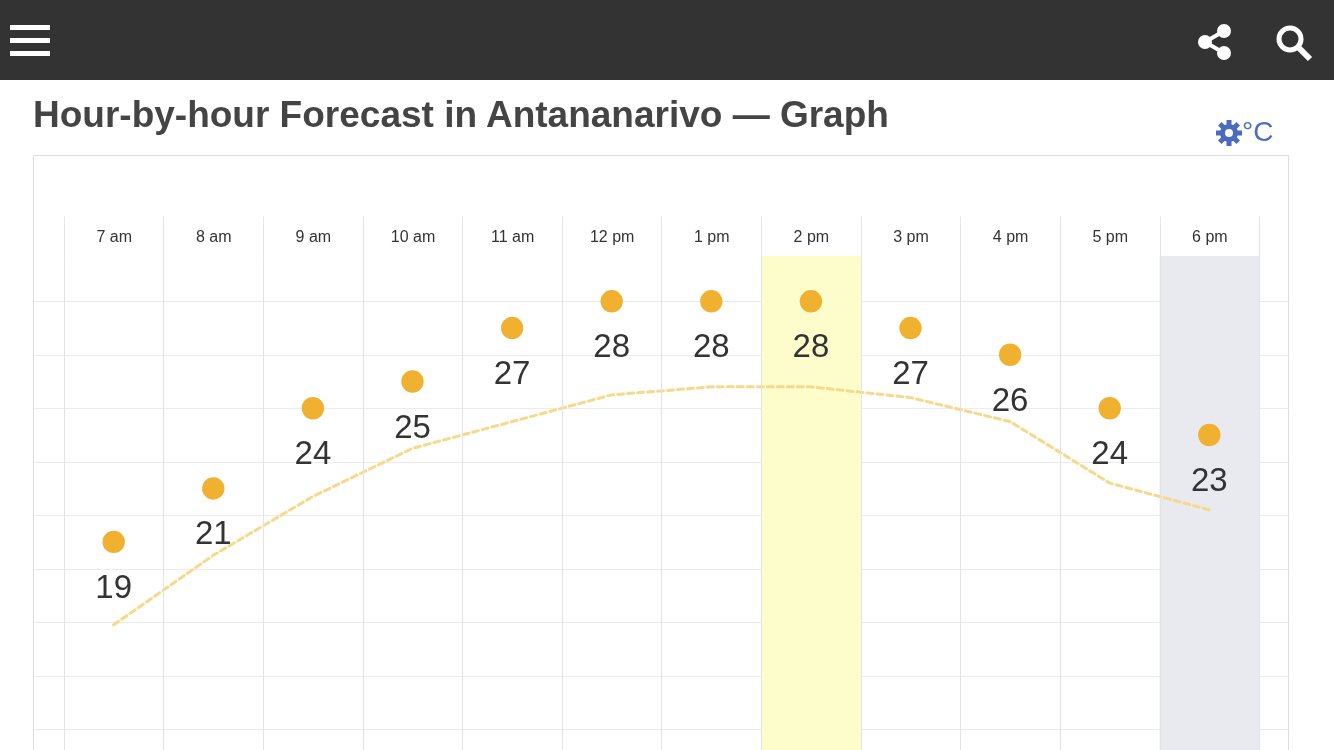 The width and height of the screenshot is (1334, 750). I want to click on data-label: 21, so click(213, 533).